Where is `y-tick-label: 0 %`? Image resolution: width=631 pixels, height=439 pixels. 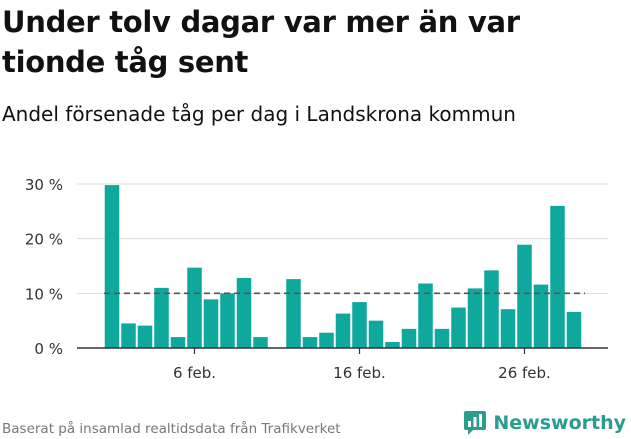 y-tick-label: 0 % is located at coordinates (48, 349).